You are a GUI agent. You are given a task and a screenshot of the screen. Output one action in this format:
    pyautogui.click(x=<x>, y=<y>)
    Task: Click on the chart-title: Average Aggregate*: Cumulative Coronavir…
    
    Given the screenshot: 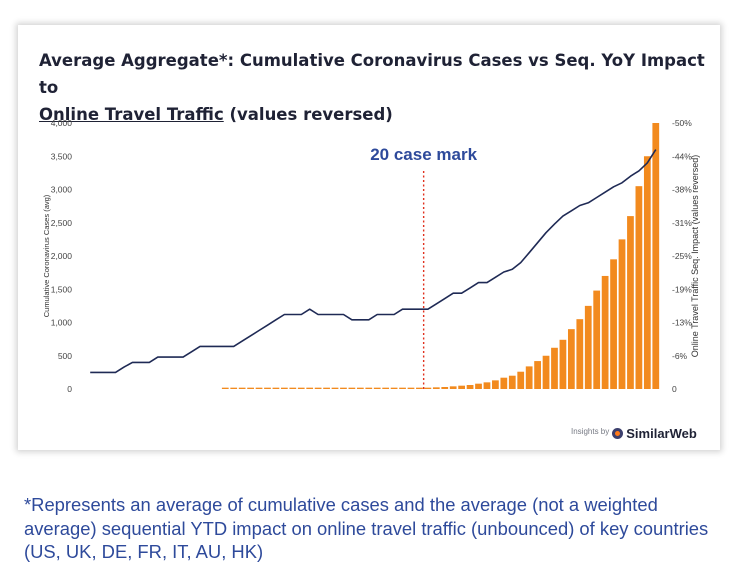 What is the action you would take?
    pyautogui.click(x=374, y=87)
    